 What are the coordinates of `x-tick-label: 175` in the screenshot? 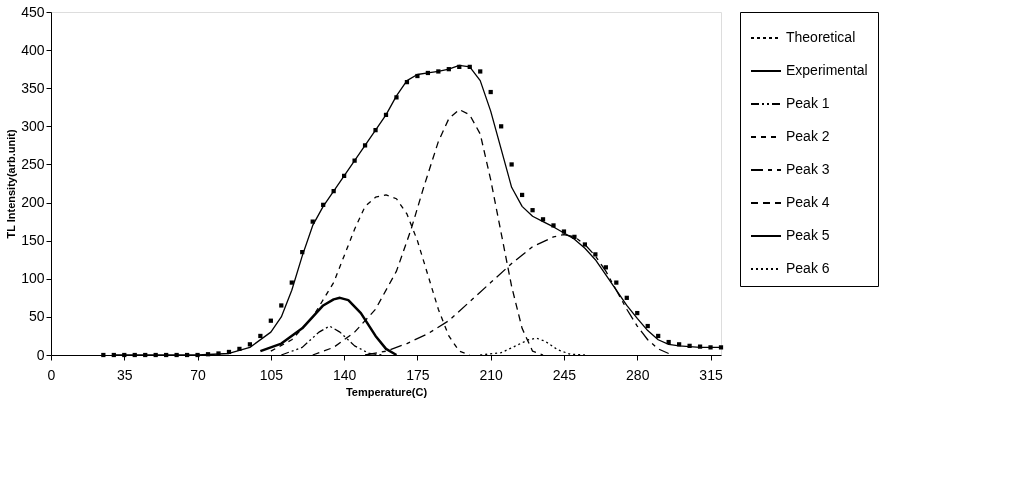 It's located at (418, 374).